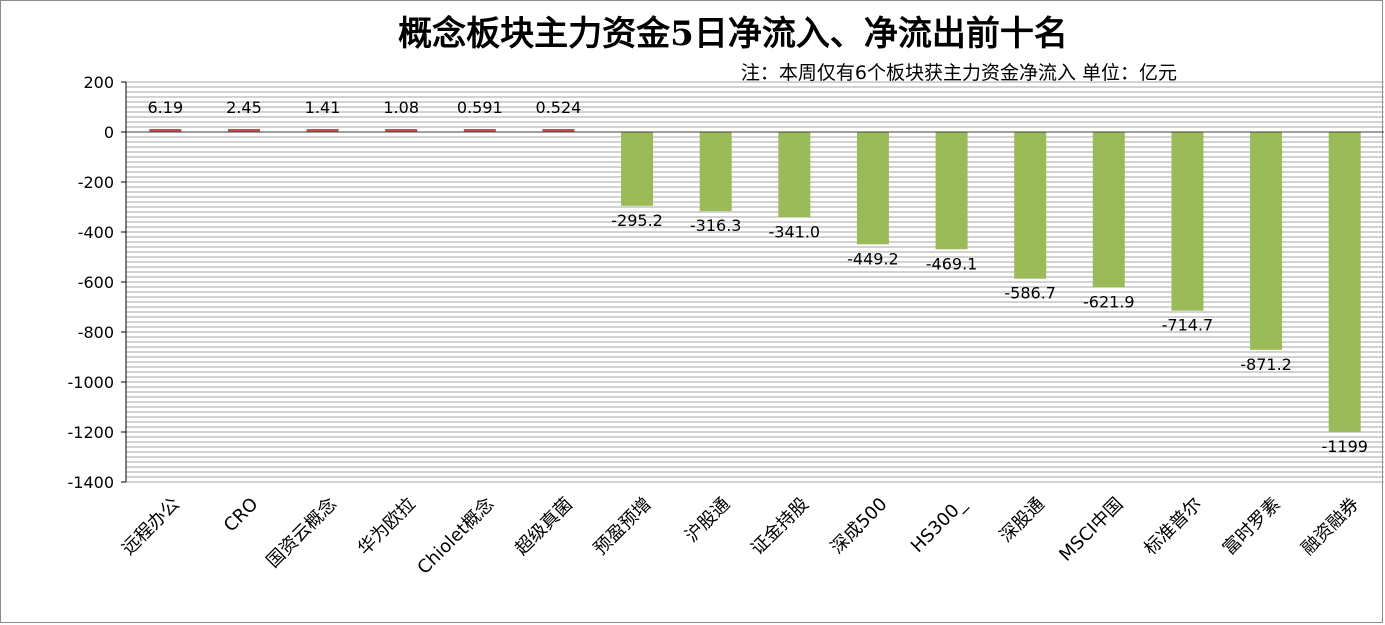  What do you see at coordinates (401, 107) in the screenshot?
I see `value-label: 1.08` at bounding box center [401, 107].